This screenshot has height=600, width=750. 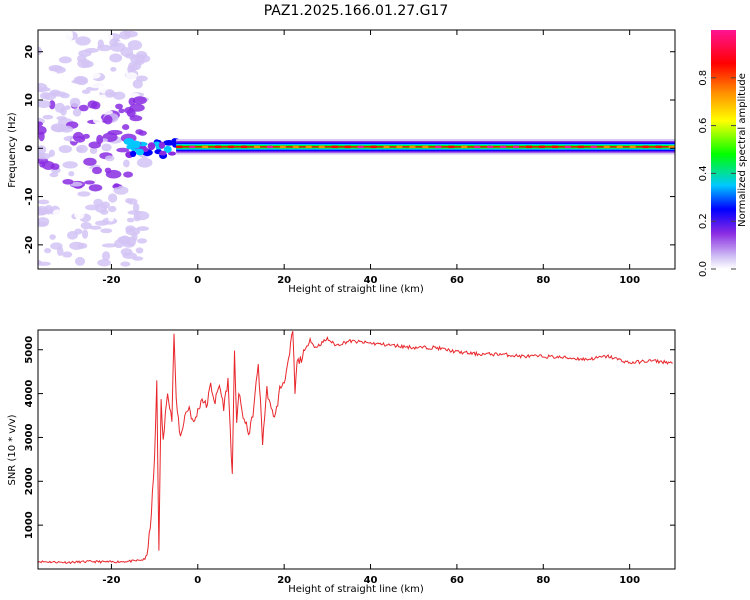 I want to click on snr-xtick-label: 40, so click(x=371, y=580).